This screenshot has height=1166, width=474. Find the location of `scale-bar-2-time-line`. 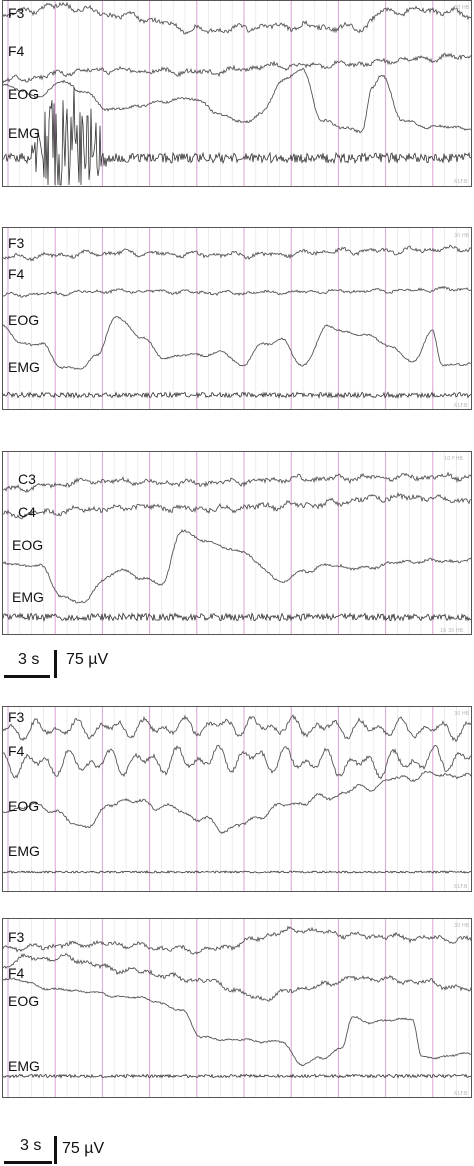

scale-bar-2-time-line is located at coordinates (28, 1162).